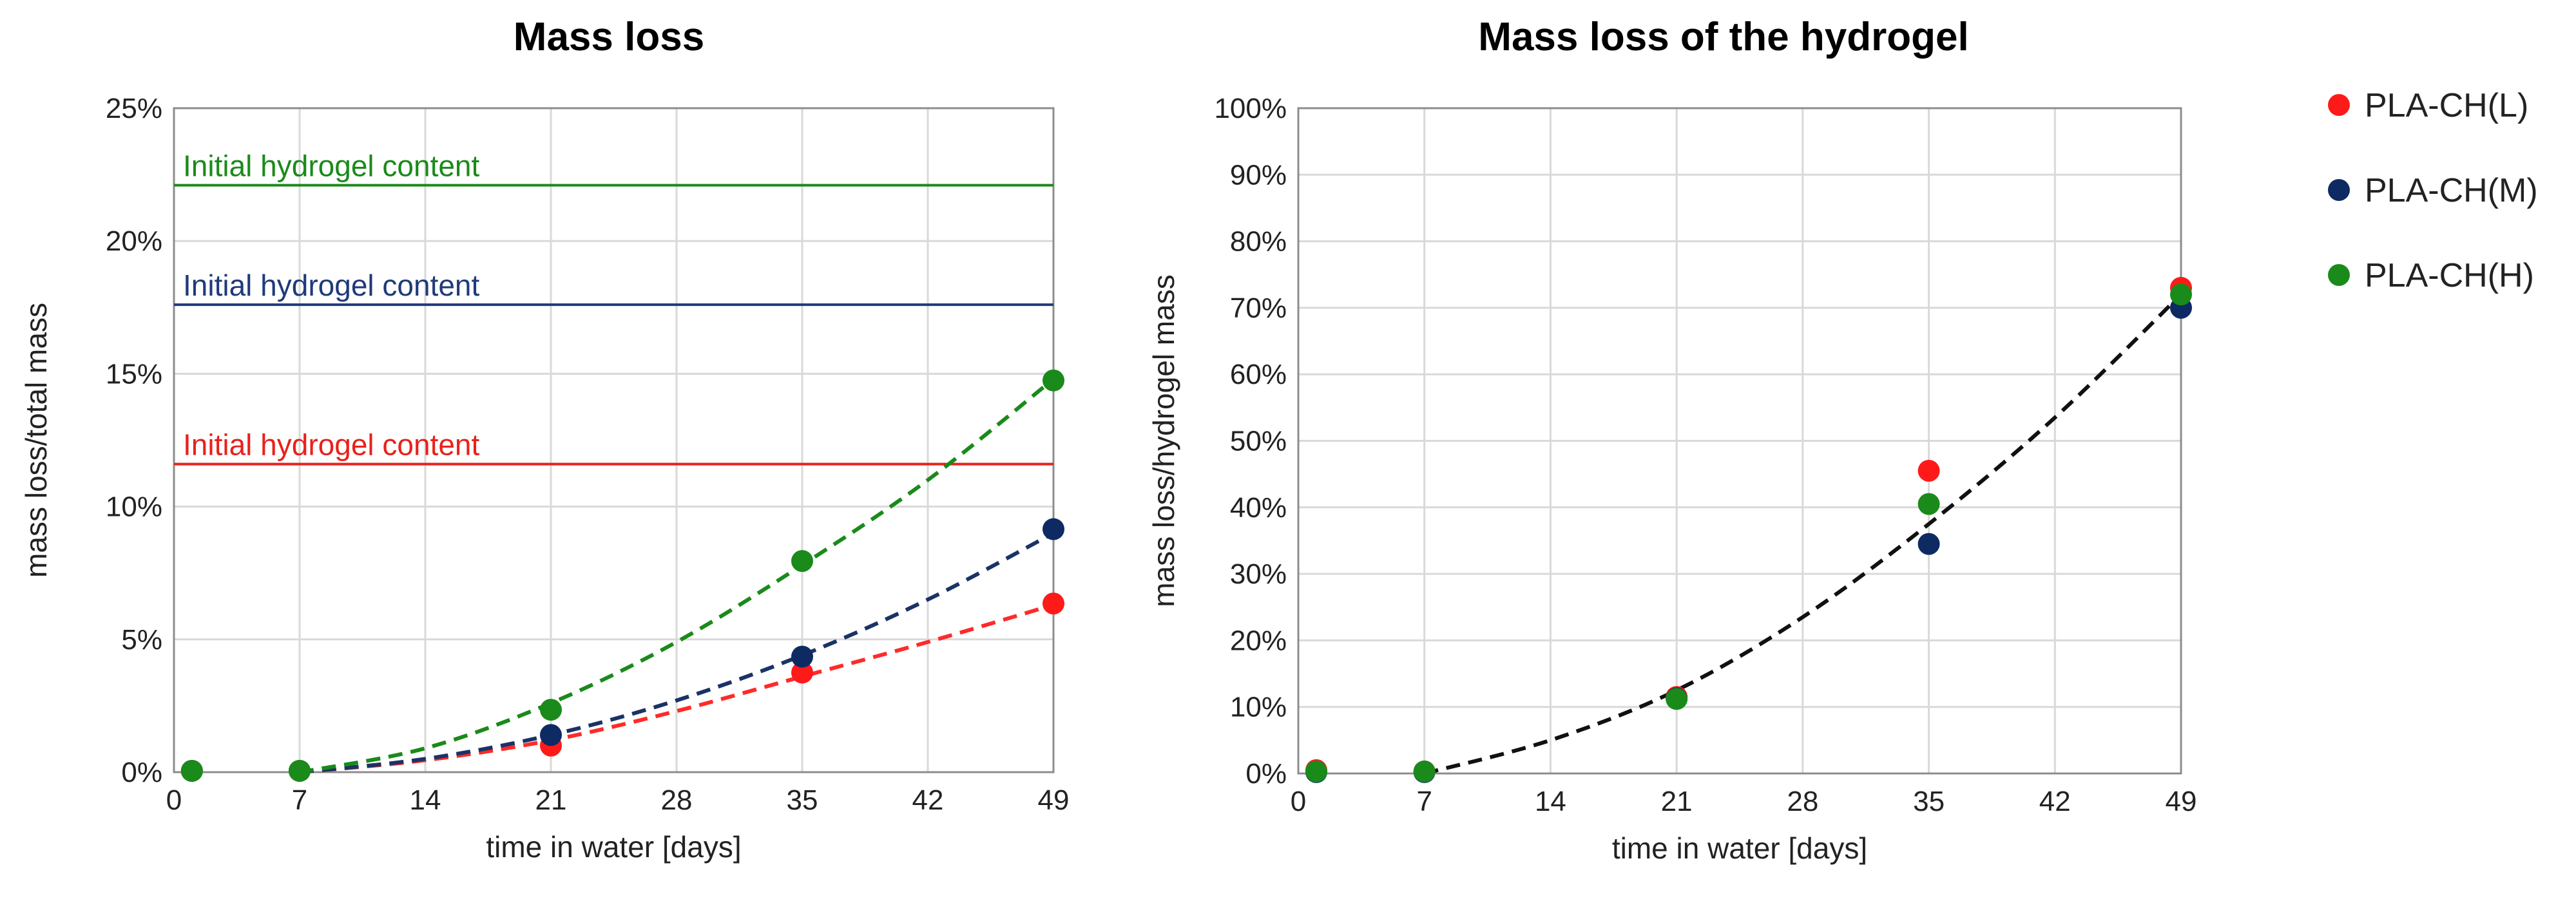 The height and width of the screenshot is (919, 2576). Describe the element at coordinates (1259, 374) in the screenshot. I see `y-tick-label: 60%` at that location.